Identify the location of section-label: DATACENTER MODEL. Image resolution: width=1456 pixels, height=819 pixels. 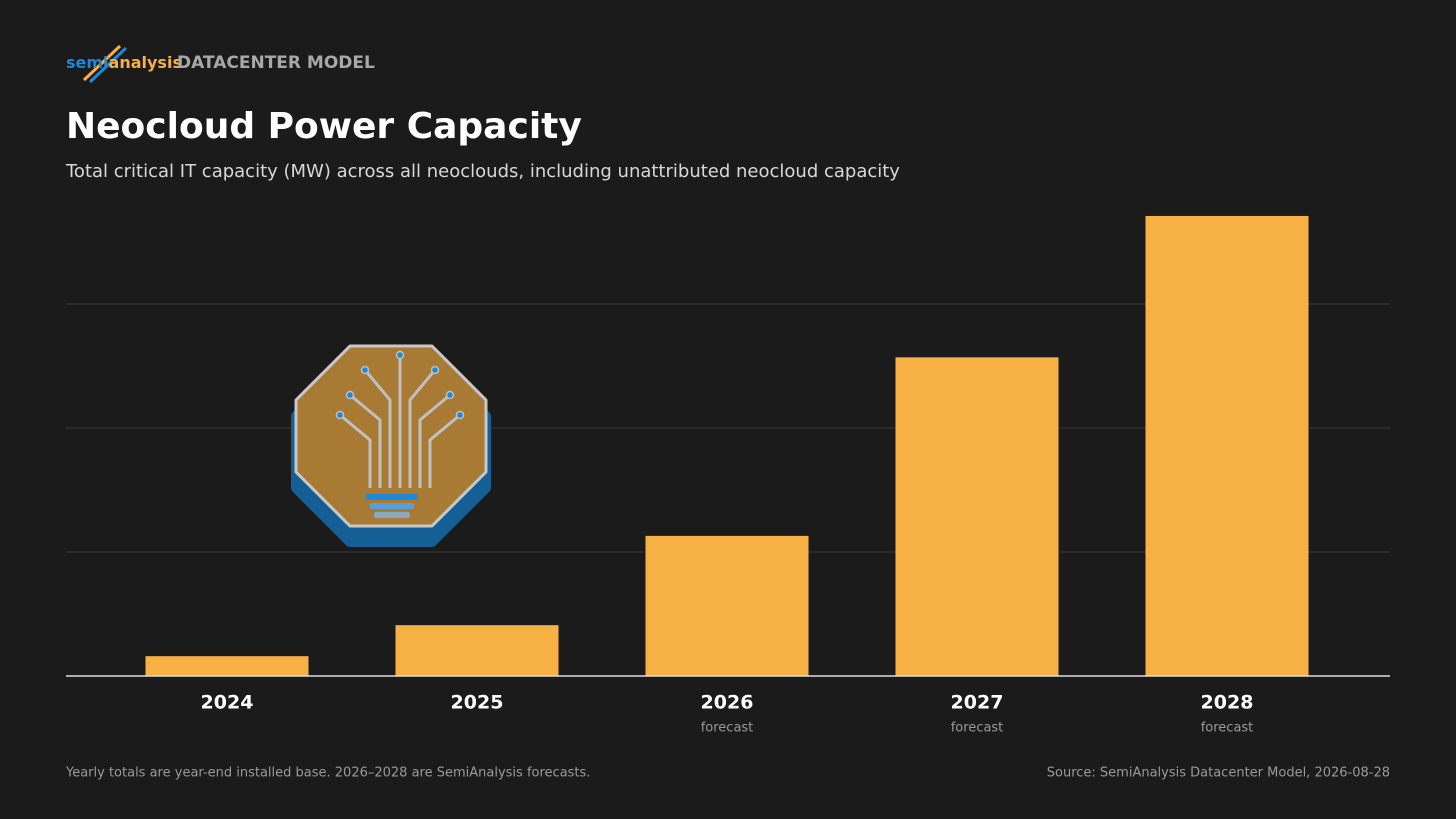
(276, 63).